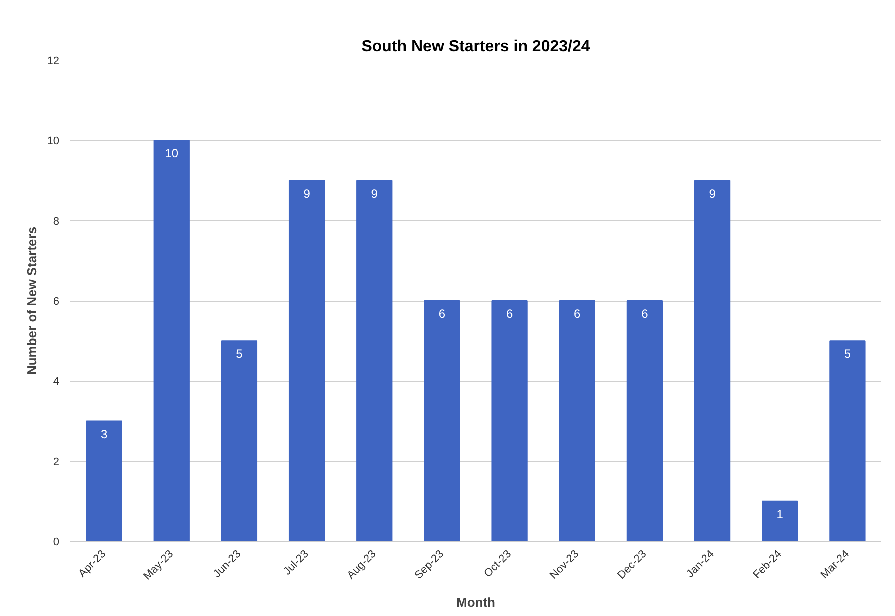  What do you see at coordinates (56, 542) in the screenshot?
I see `y-tick-label: 0` at bounding box center [56, 542].